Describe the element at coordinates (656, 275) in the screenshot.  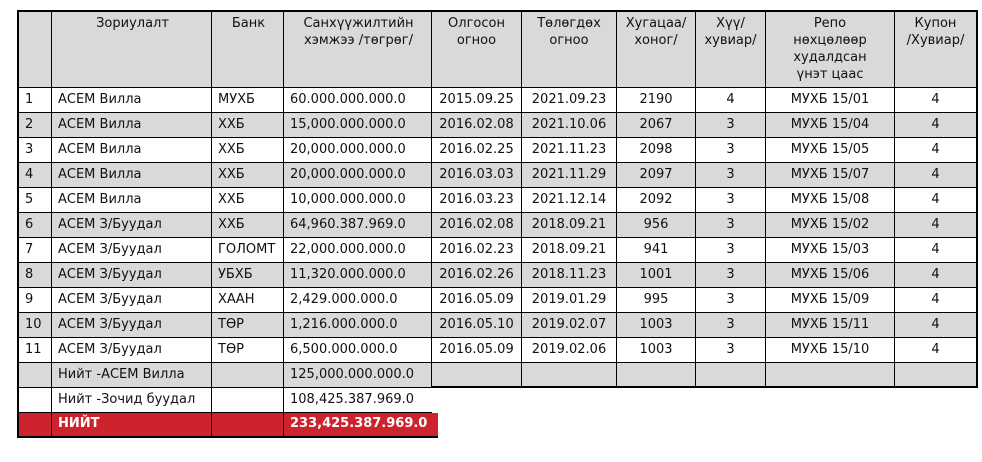
I see `cell-duration-days: 1001` at that location.